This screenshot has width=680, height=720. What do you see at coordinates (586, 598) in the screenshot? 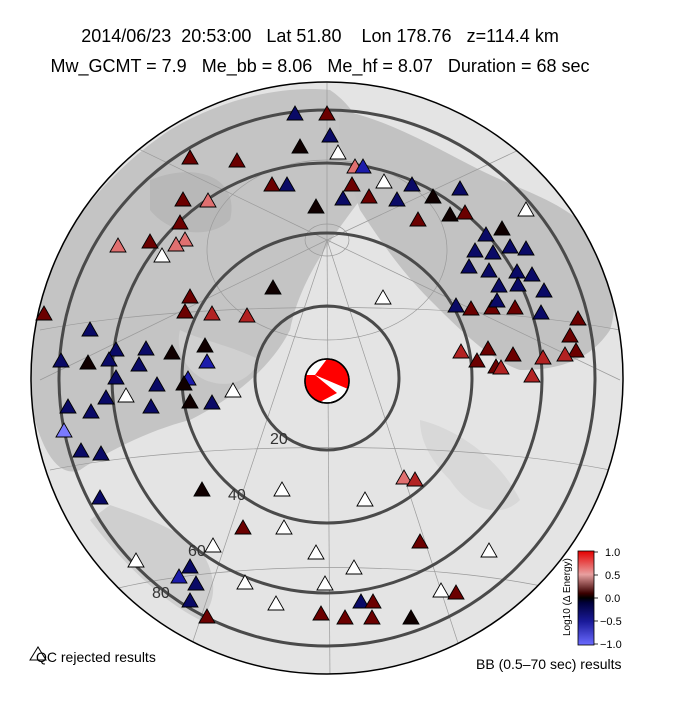
I see `colorbar` at bounding box center [586, 598].